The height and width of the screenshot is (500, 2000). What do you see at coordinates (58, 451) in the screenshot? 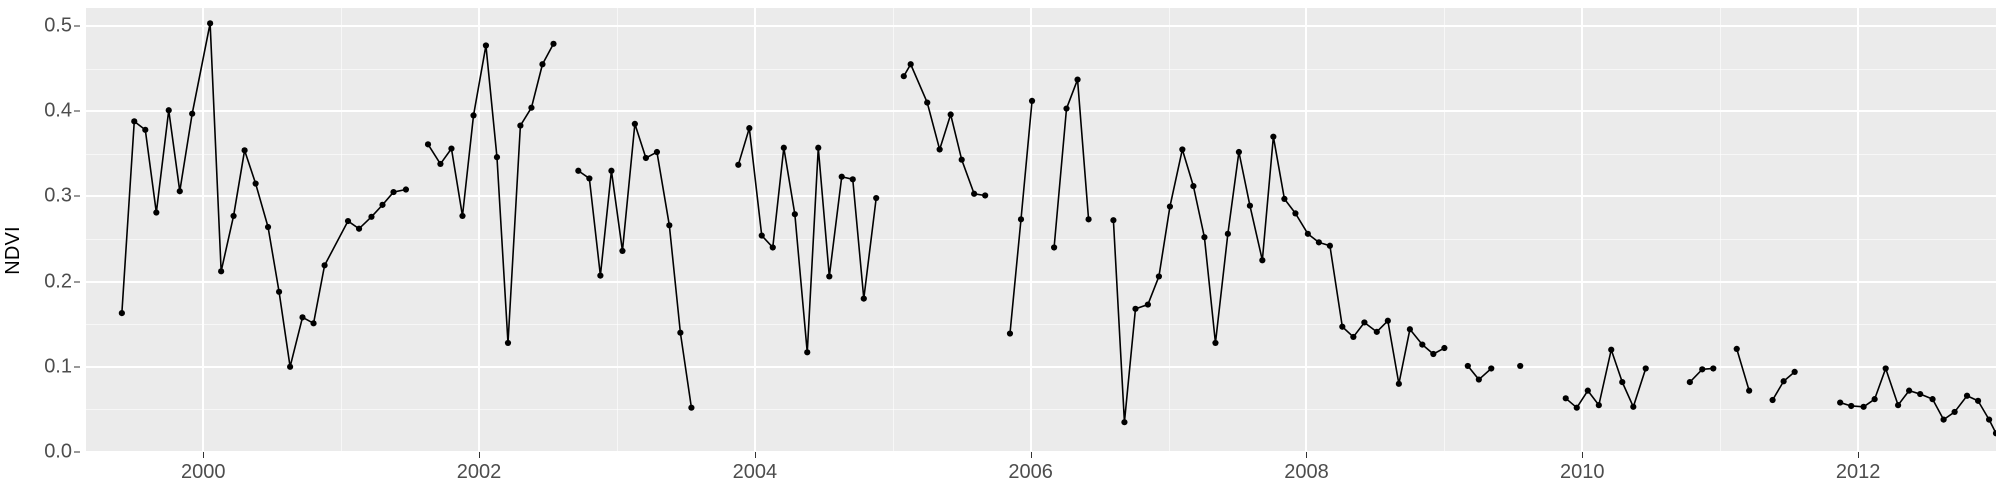
I see `y-axis-tick-label: 0.0` at bounding box center [58, 451].